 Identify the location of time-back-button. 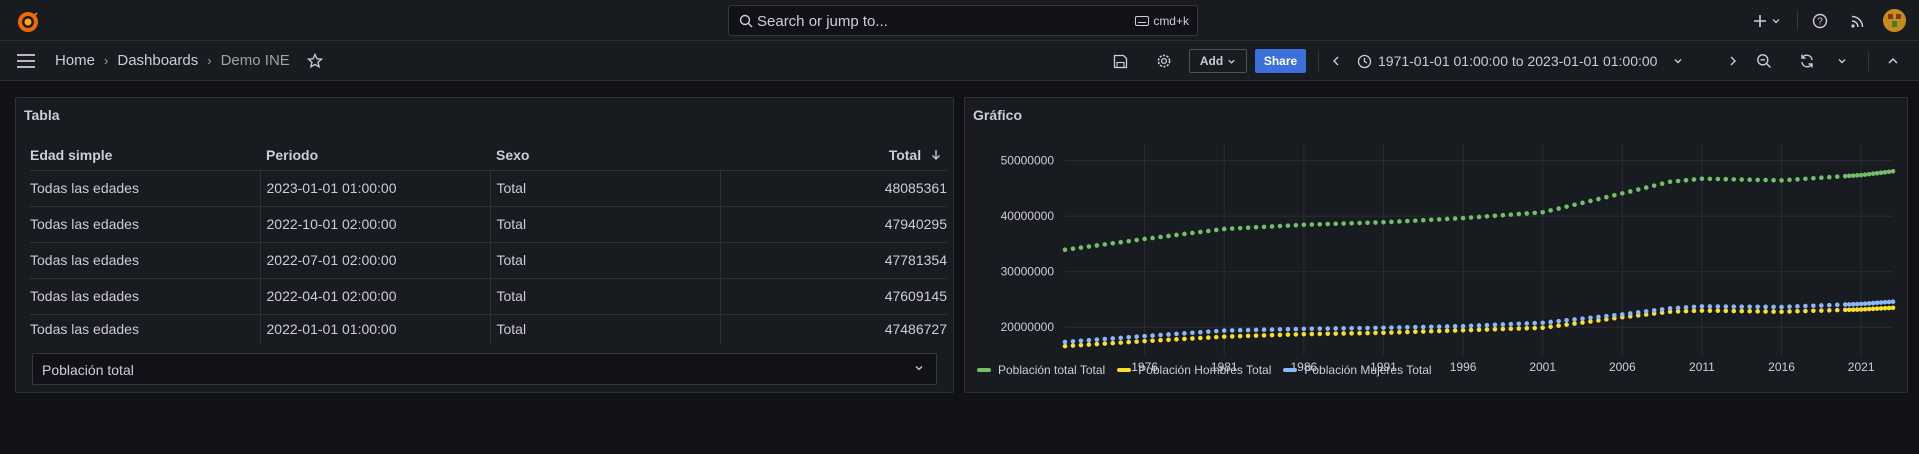
(1336, 61).